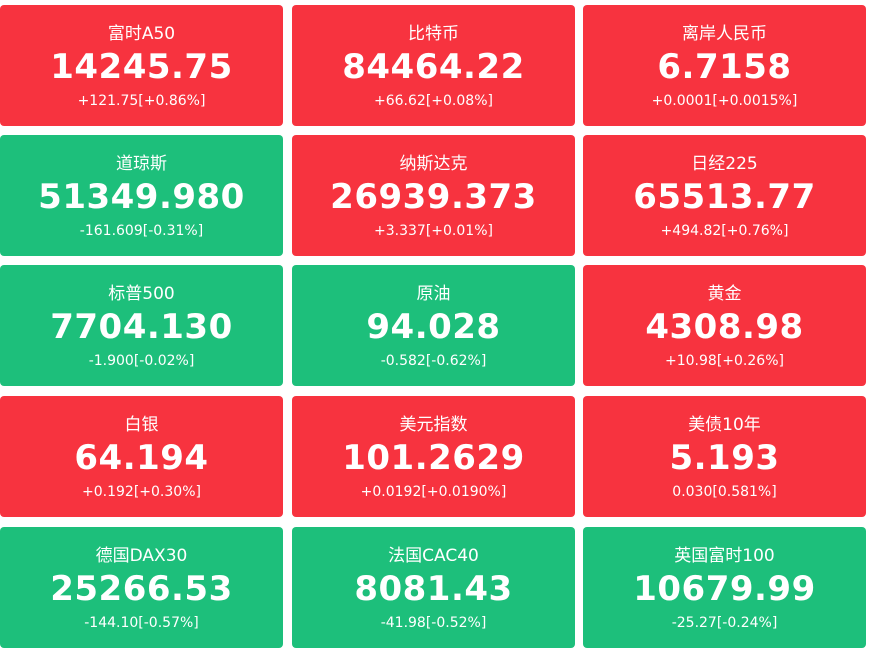  I want to click on quote-price: 94.028, so click(433, 327).